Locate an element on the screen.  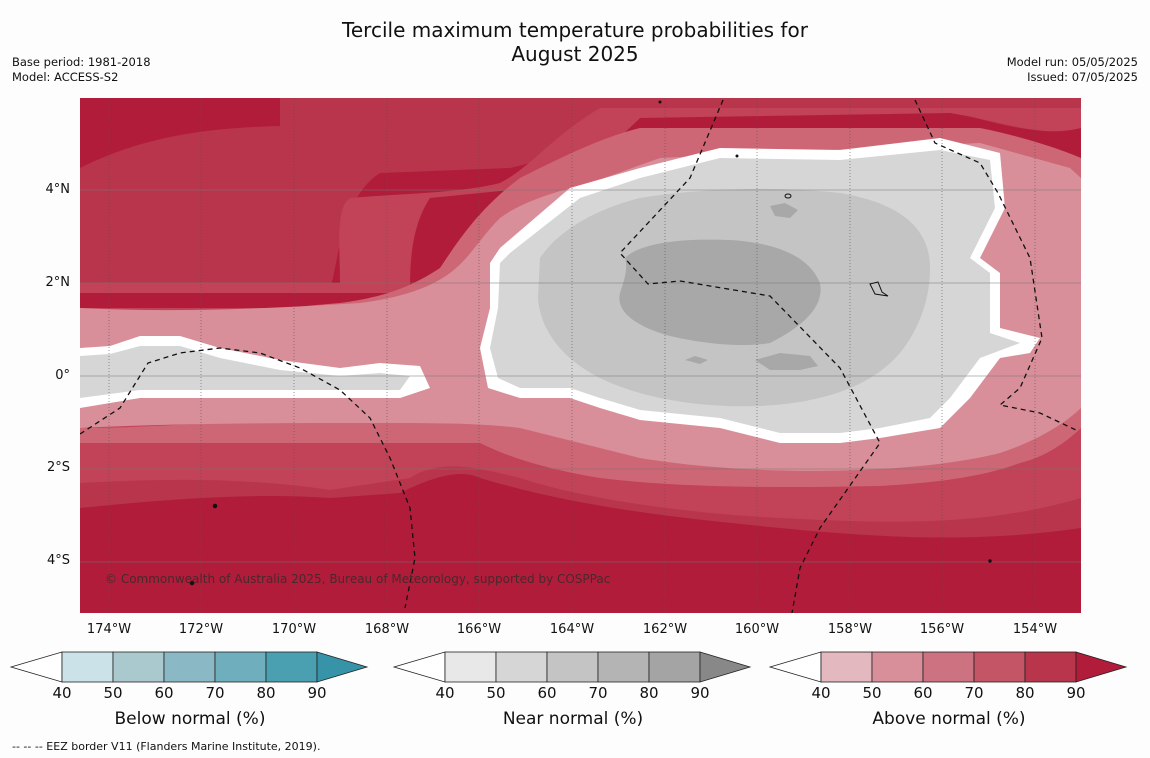
base-period: Base period: 1981-2018 is located at coordinates (81, 62).